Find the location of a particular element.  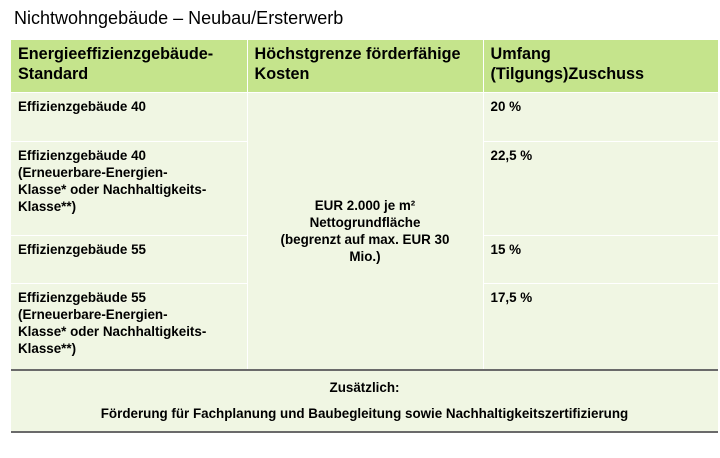

header-grant: Umfang (Tilgungs)Zuschuss is located at coordinates (600, 66).